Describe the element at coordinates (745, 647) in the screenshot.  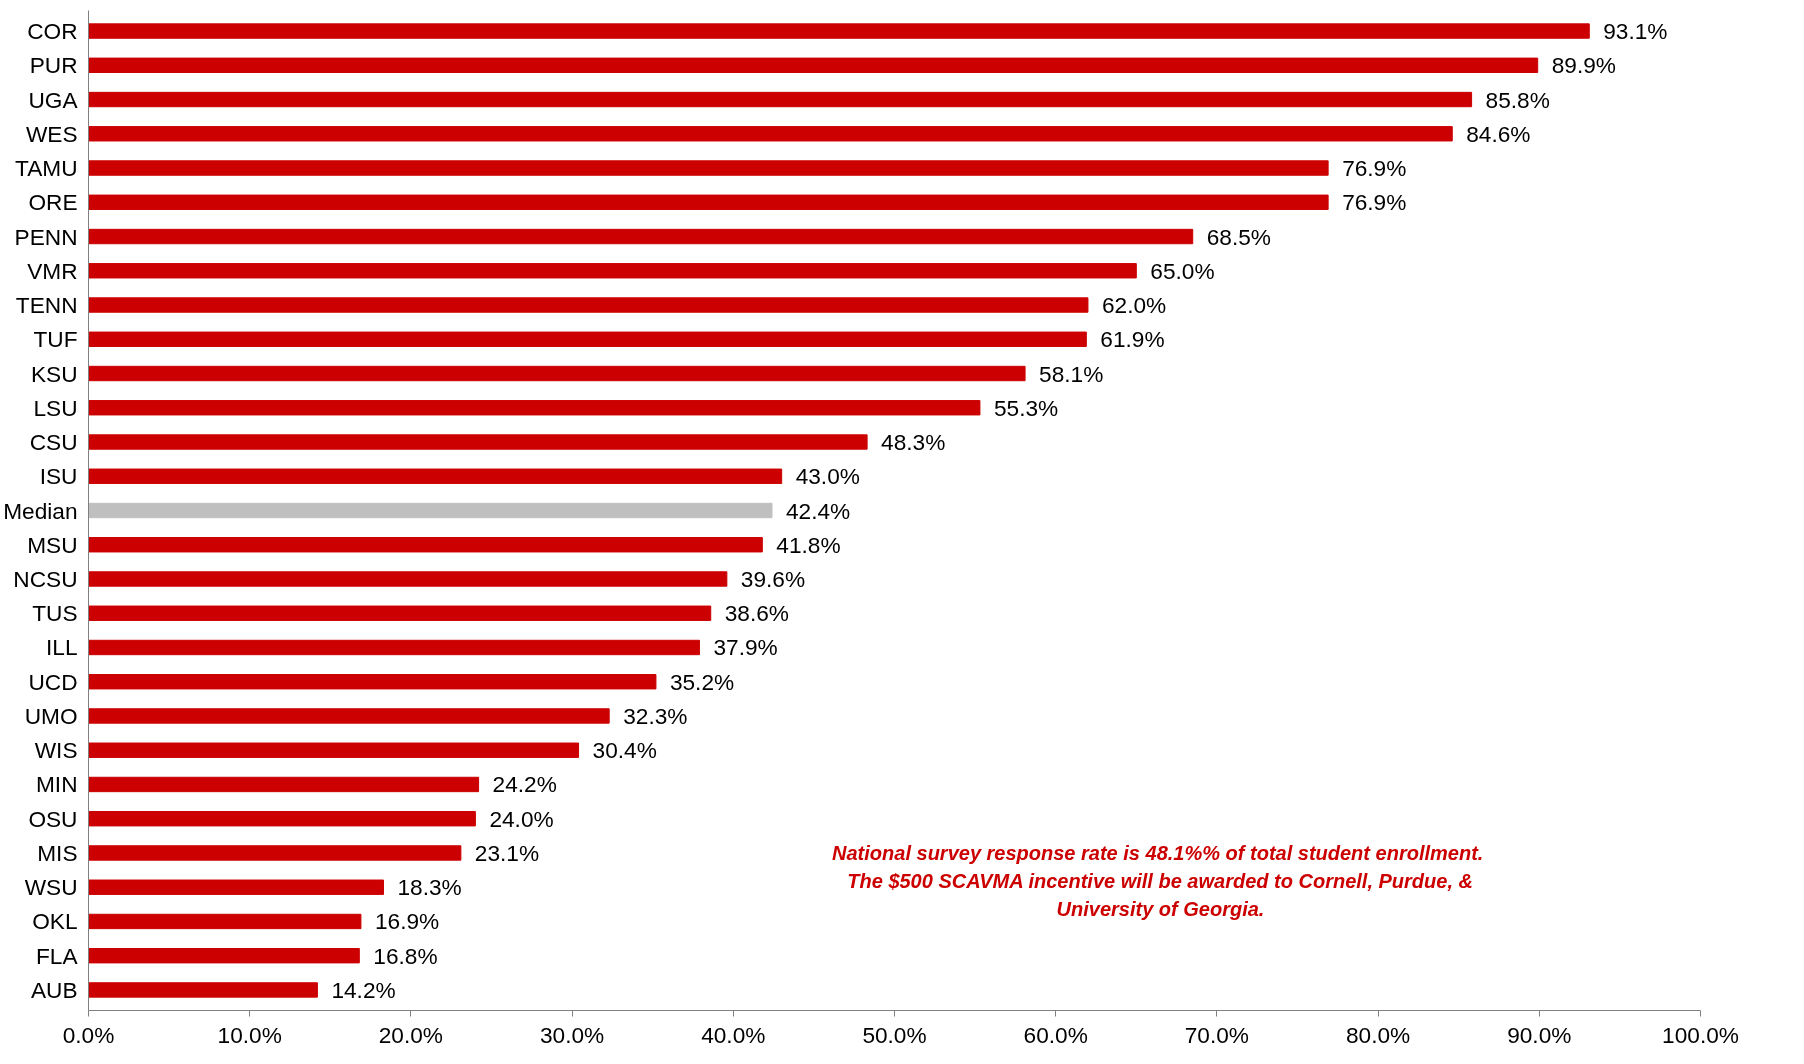
I see `data-label: 37.9%` at that location.